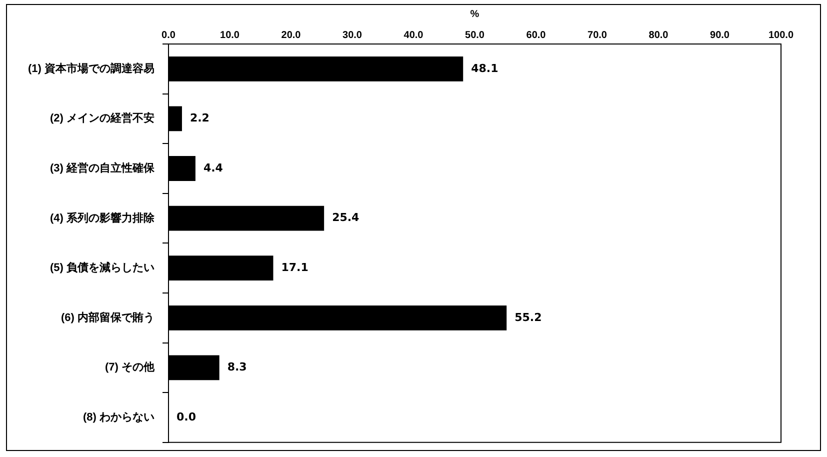  I want to click on data-label: 0.0, so click(186, 417).